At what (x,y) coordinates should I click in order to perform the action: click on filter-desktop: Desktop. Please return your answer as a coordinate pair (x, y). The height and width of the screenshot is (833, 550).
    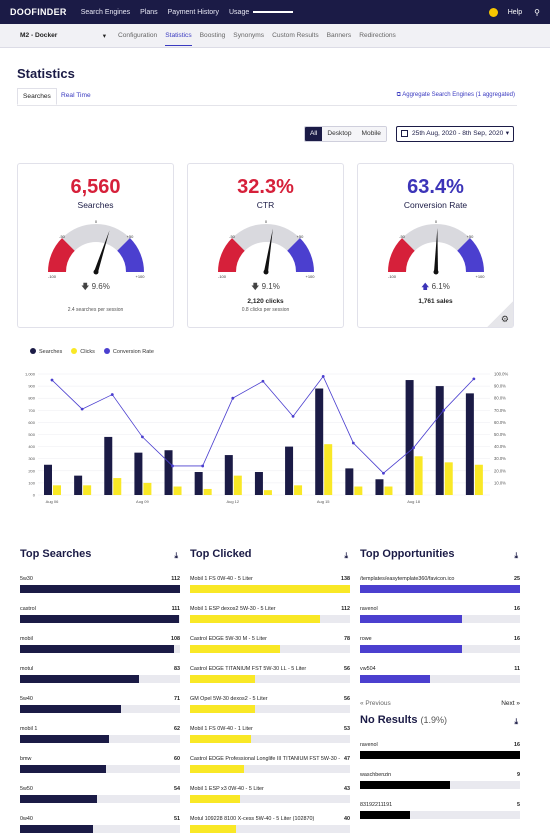
    Looking at the image, I should click on (339, 134).